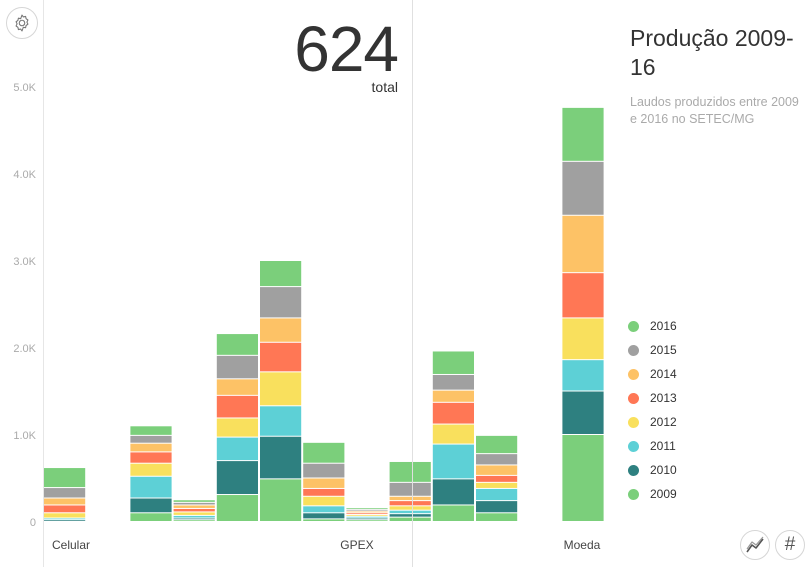 Image resolution: width=812 pixels, height=567 pixels. What do you see at coordinates (65, 478) in the screenshot?
I see `bar-0-2016` at bounding box center [65, 478].